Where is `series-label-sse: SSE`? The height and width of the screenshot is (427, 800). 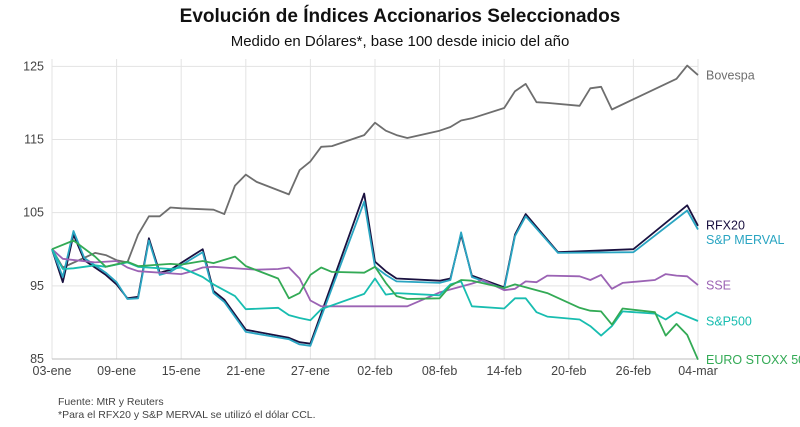
series-label-sse: SSE is located at coordinates (718, 286).